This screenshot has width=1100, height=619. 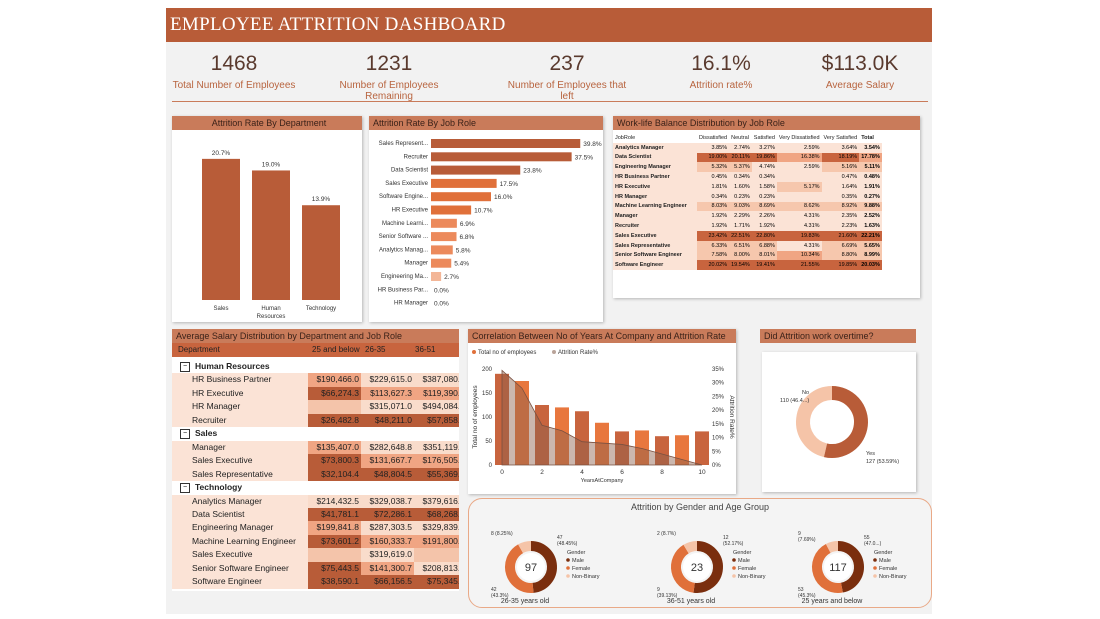 I want to click on table-cell: $73,800.3, so click(x=334, y=461).